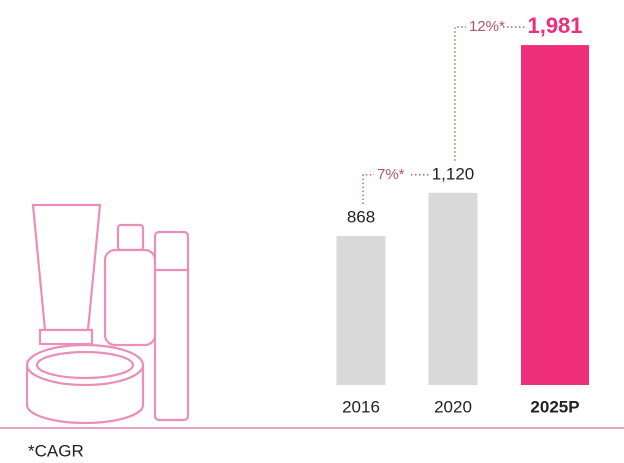 The height and width of the screenshot is (463, 624). I want to click on x-tick-label: 2025P, so click(554, 406).